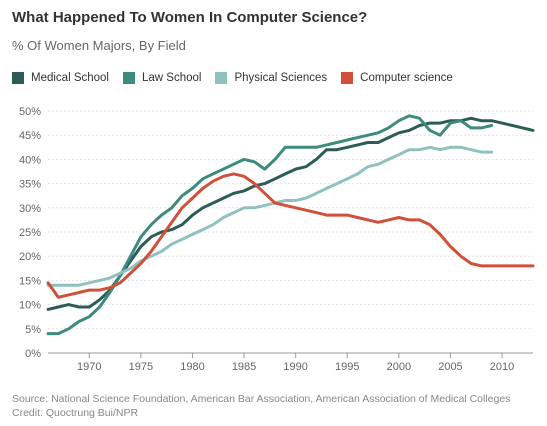  I want to click on y-tick-label: 30%, so click(30, 209).